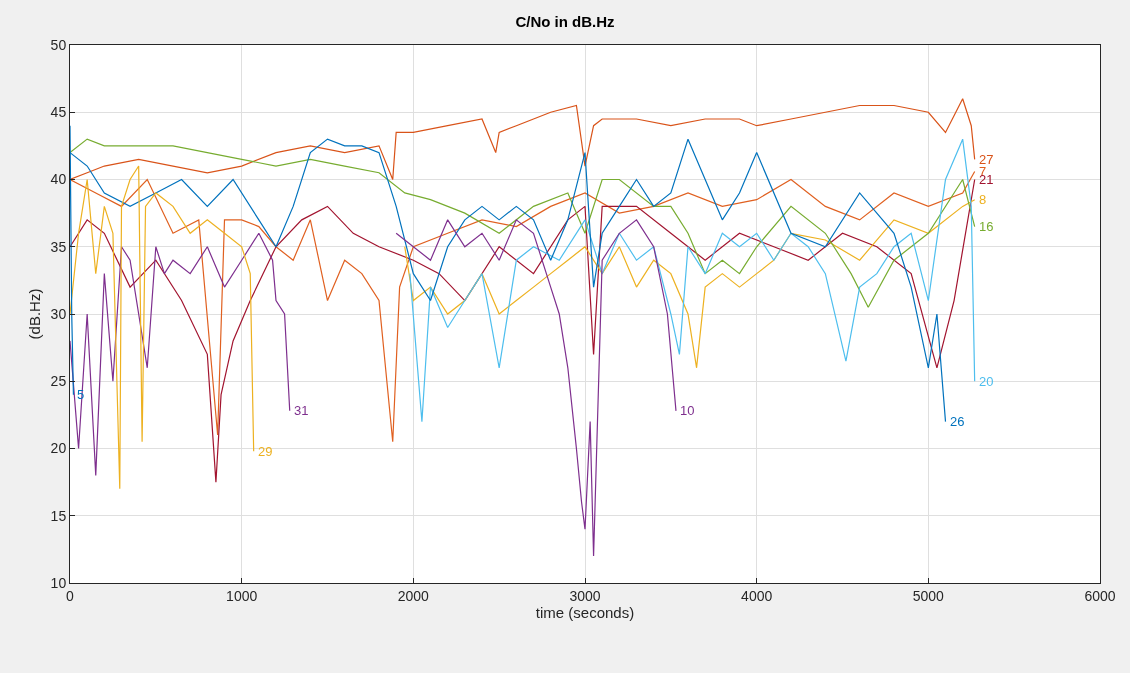 Image resolution: width=1130 pixels, height=673 pixels. Describe the element at coordinates (58, 582) in the screenshot. I see `y-tick-label: 10` at that location.